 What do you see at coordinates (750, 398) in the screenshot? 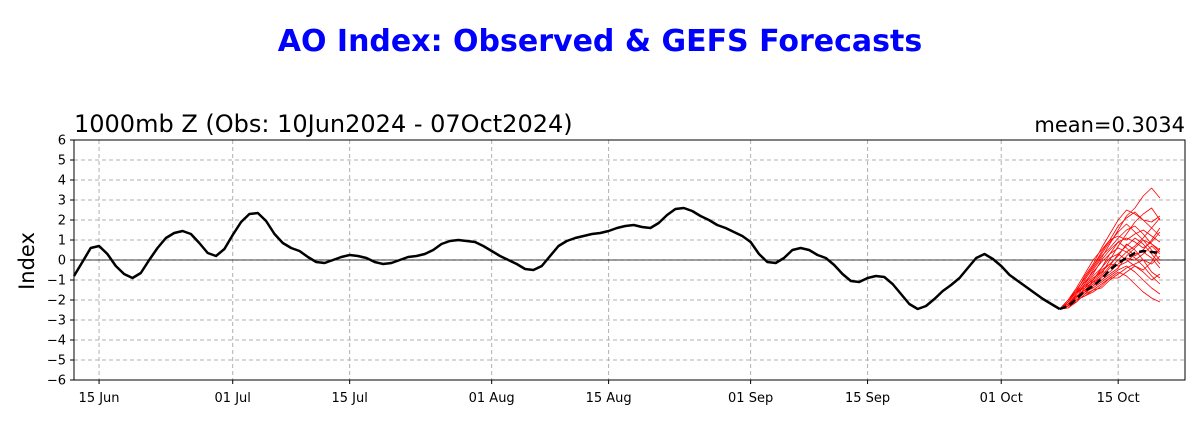
I see `x-tick-label: 01 Sep` at bounding box center [750, 398].